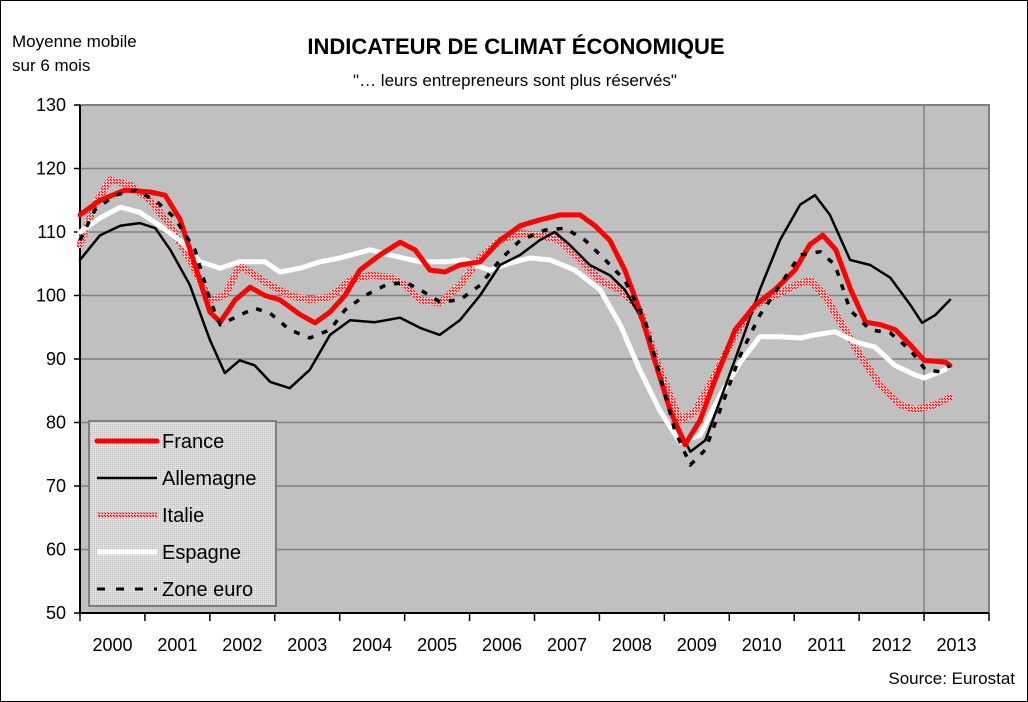 The width and height of the screenshot is (1028, 702). Describe the element at coordinates (207, 590) in the screenshot. I see `legend-label-zone-euro: Zone euro` at that location.